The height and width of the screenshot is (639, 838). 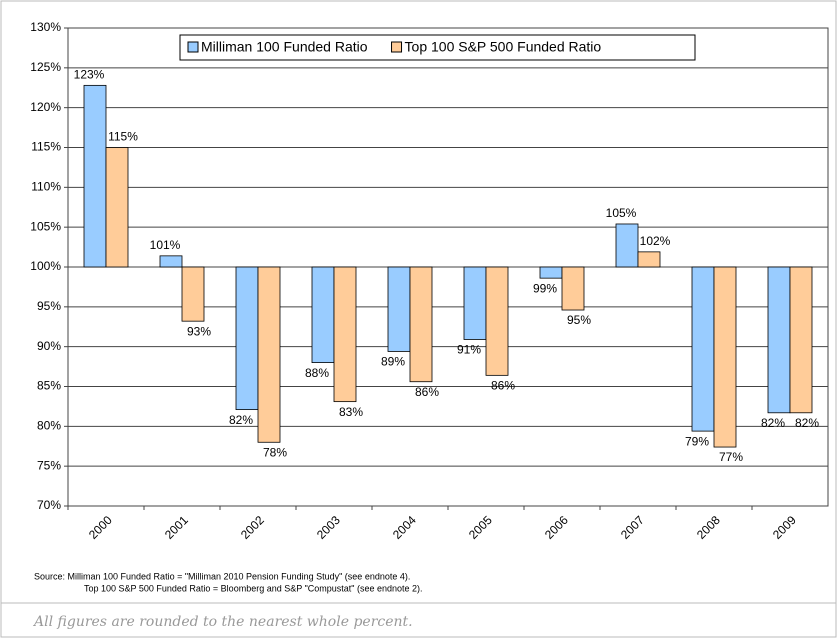 I want to click on data-label: 115%, so click(x=123, y=137).